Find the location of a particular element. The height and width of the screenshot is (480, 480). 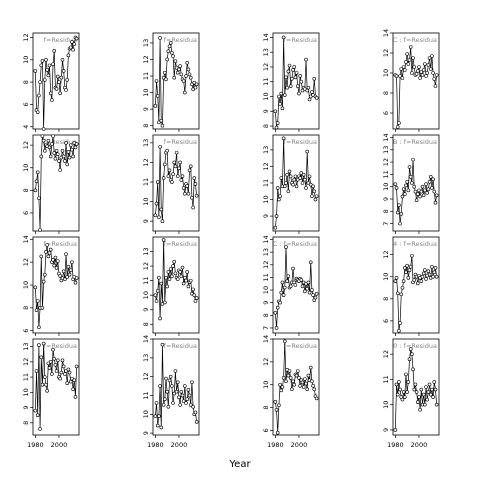

y-tick-label: 14 is located at coordinates (26, 239).